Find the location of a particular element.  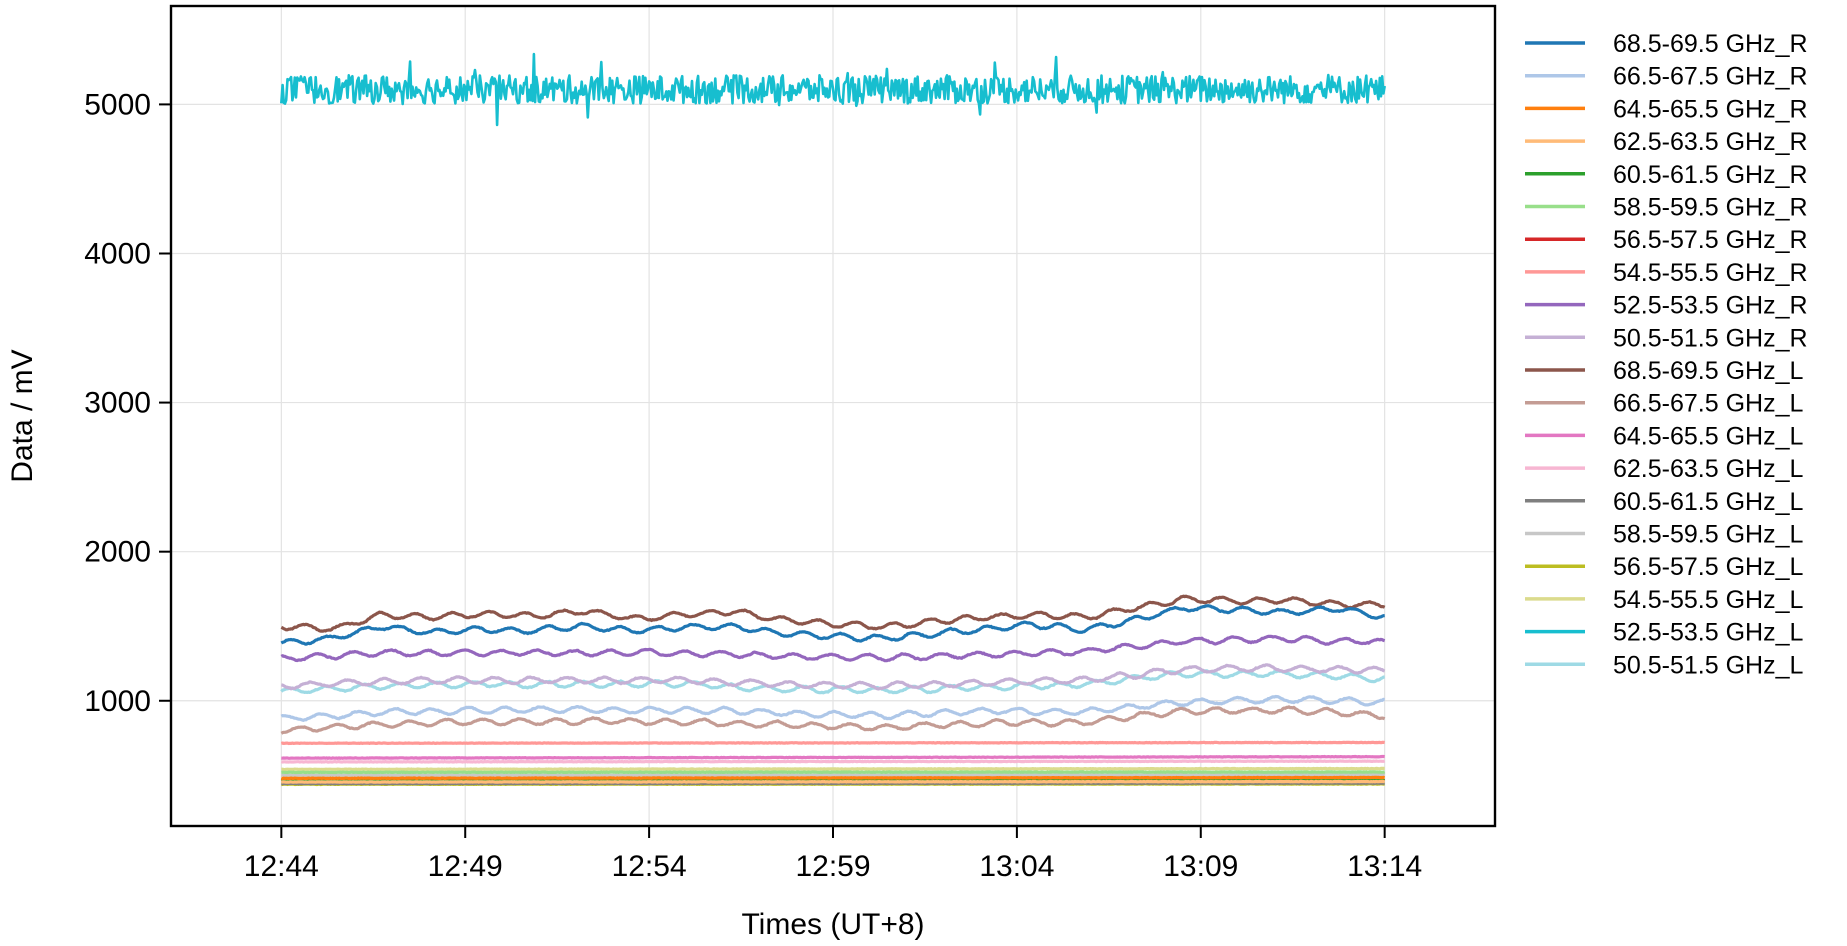

legend-item: 56.5-57.5 GHz_L is located at coordinates (1664, 567).